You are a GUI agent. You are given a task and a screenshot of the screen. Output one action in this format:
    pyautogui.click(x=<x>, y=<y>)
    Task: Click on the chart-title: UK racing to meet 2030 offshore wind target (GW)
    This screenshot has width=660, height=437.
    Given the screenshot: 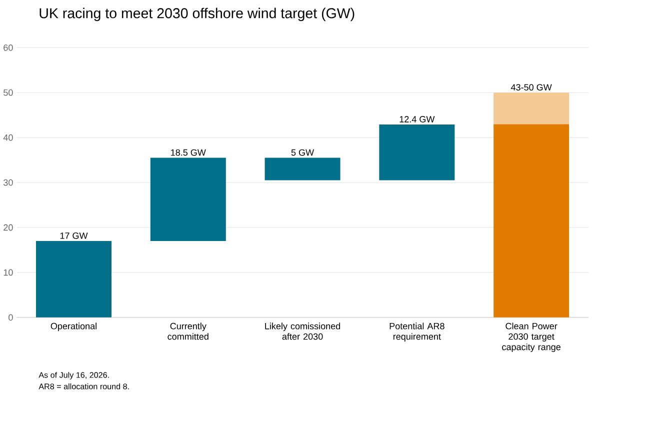 What is the action you would take?
    pyautogui.click(x=197, y=15)
    